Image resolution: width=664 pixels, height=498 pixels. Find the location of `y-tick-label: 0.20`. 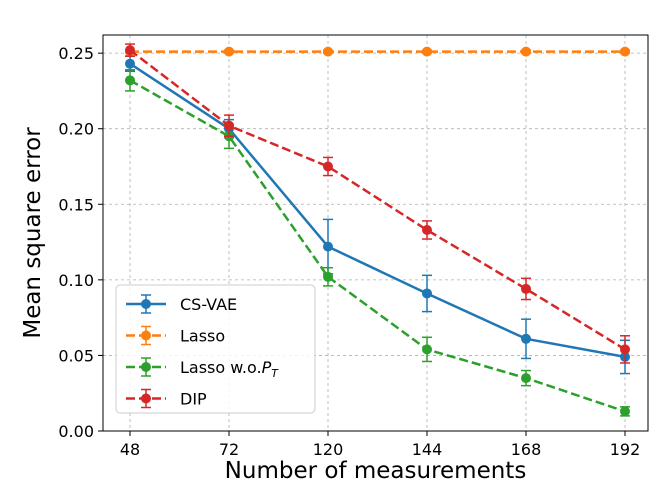

y-tick-label: 0.20 is located at coordinates (76, 129).